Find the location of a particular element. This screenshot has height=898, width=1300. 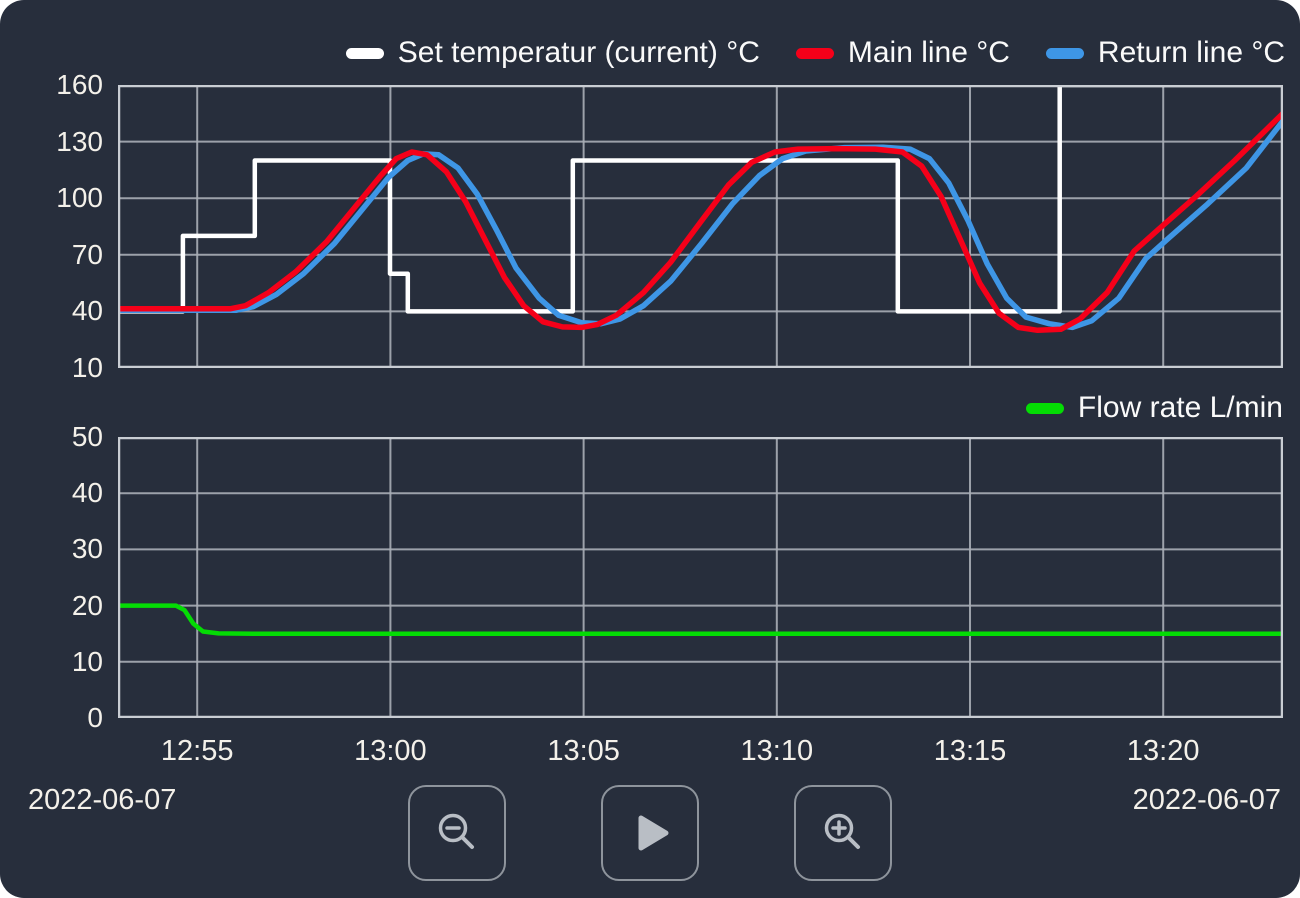

y-tick-label: 70 is located at coordinates (87, 254).